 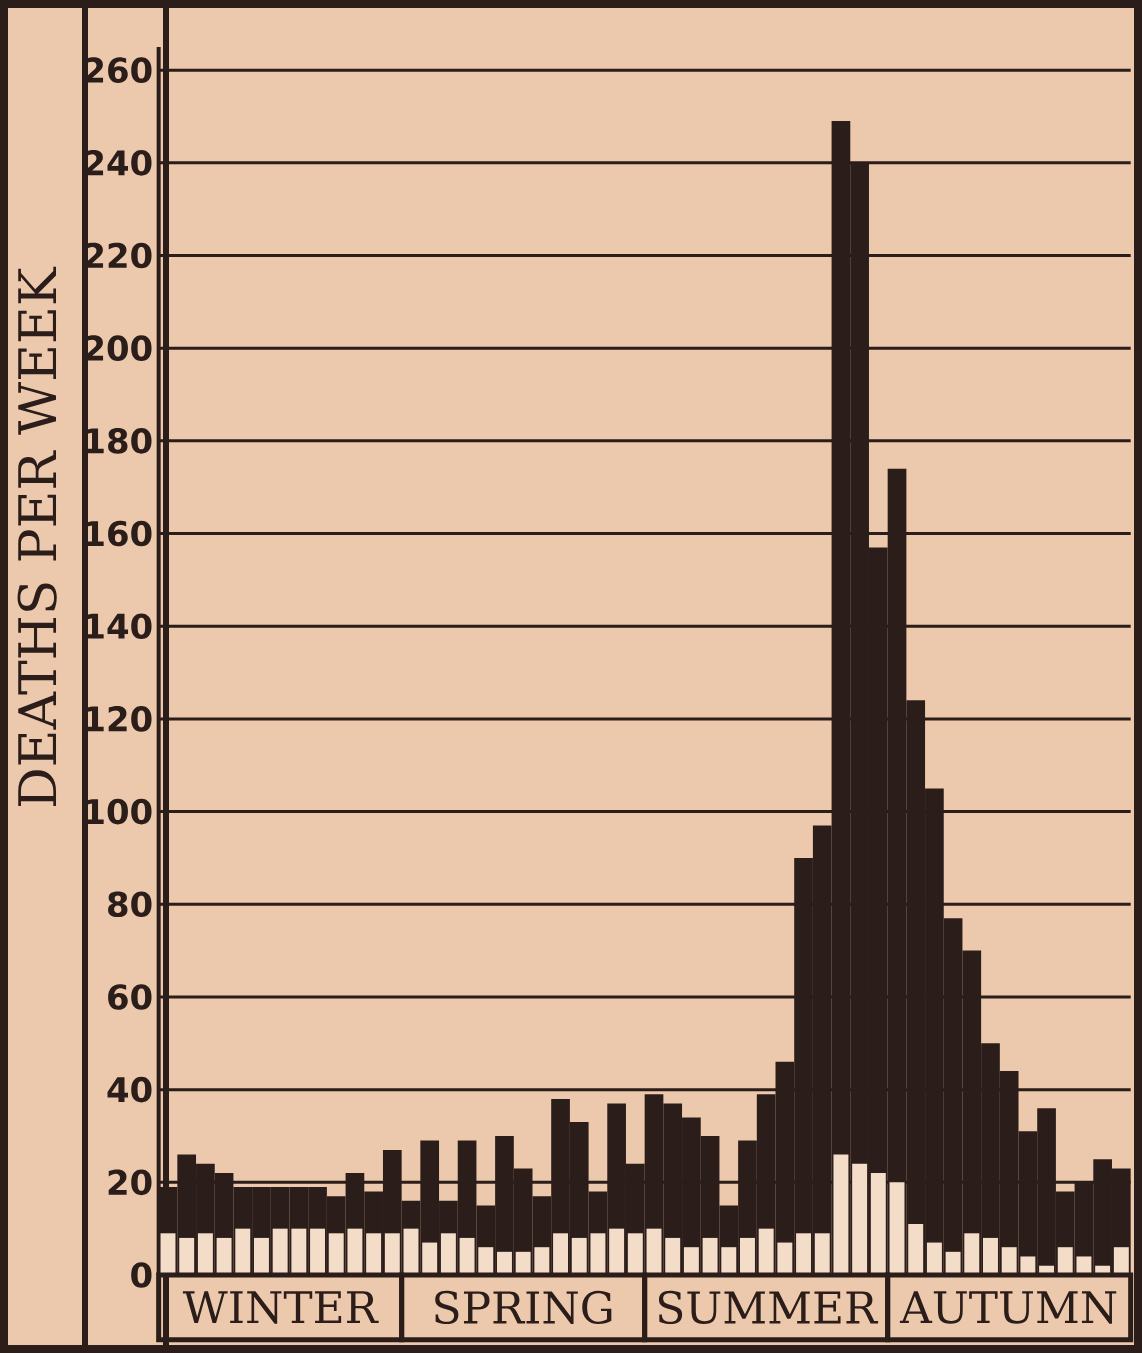 What do you see at coordinates (119, 441) in the screenshot?
I see `y-tick-label: 180` at bounding box center [119, 441].